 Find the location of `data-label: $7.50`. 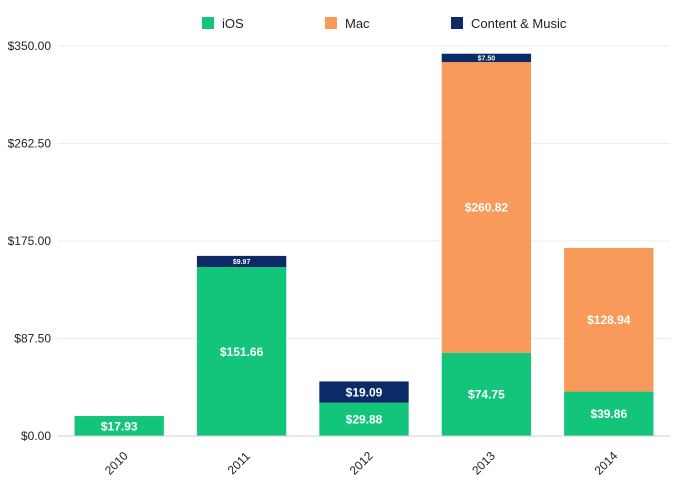

data-label: $7.50 is located at coordinates (487, 58).